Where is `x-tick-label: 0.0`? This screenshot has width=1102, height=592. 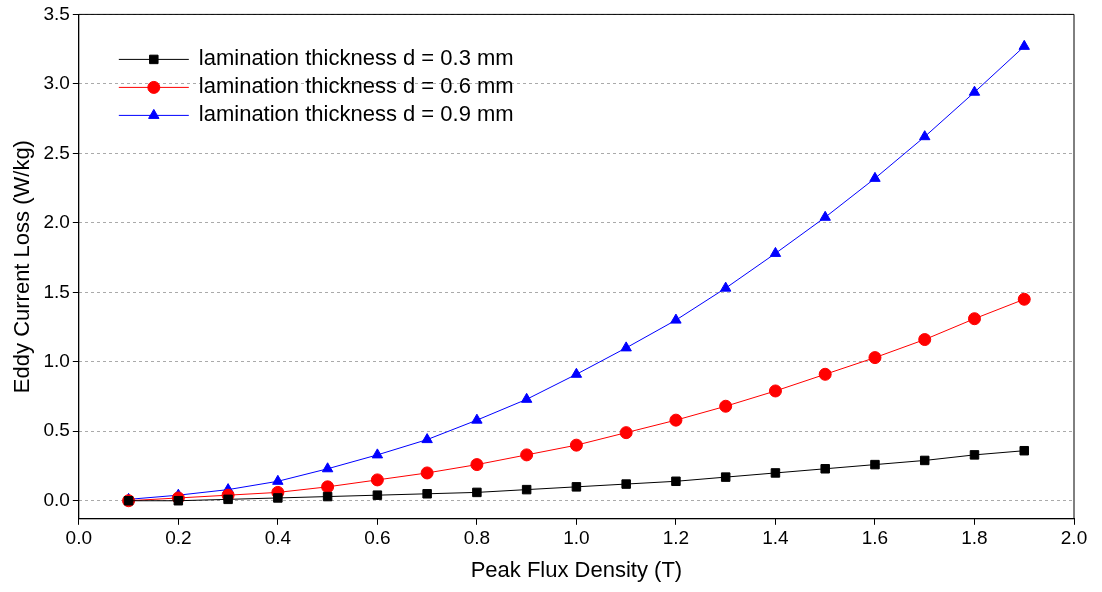
x-tick-label: 0.0 is located at coordinates (79, 538).